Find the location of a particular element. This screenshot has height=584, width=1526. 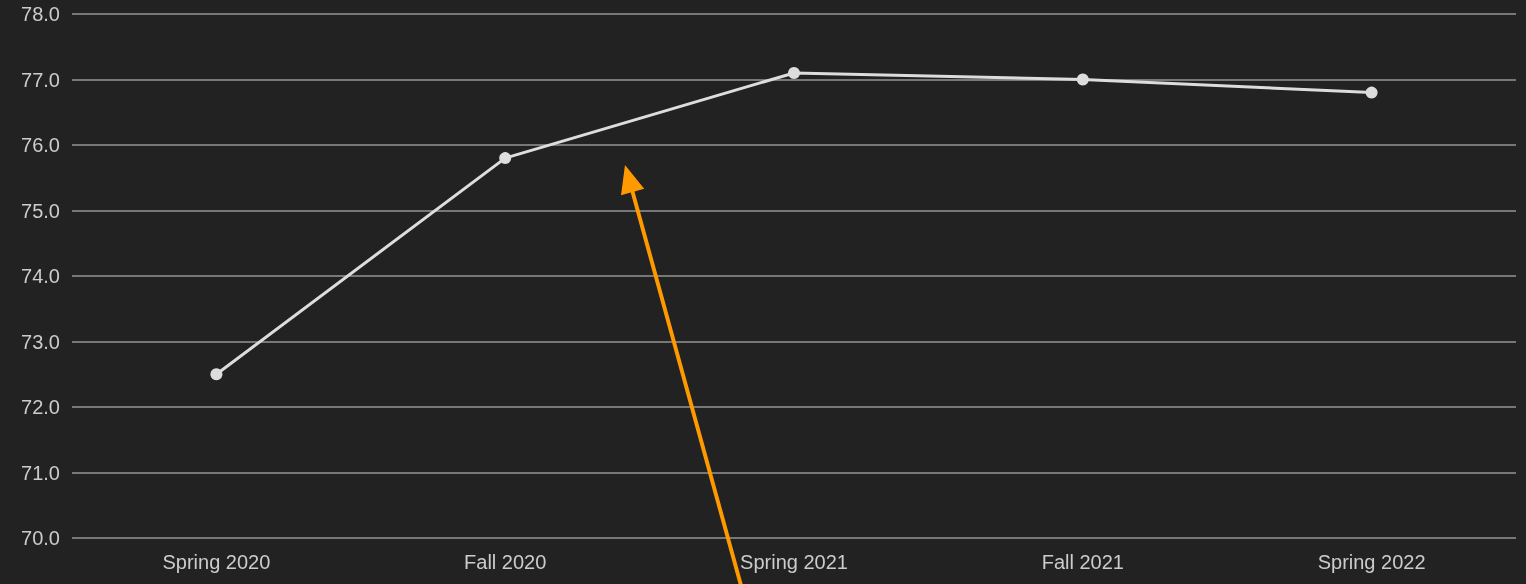

x-tick-label: Spring 2021 is located at coordinates (794, 562).